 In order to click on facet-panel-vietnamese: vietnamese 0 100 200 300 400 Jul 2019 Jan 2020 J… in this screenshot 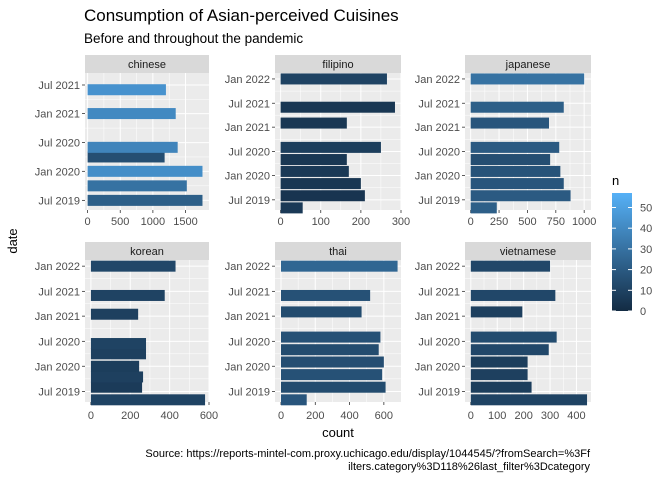, I will do `click(503, 332)`.